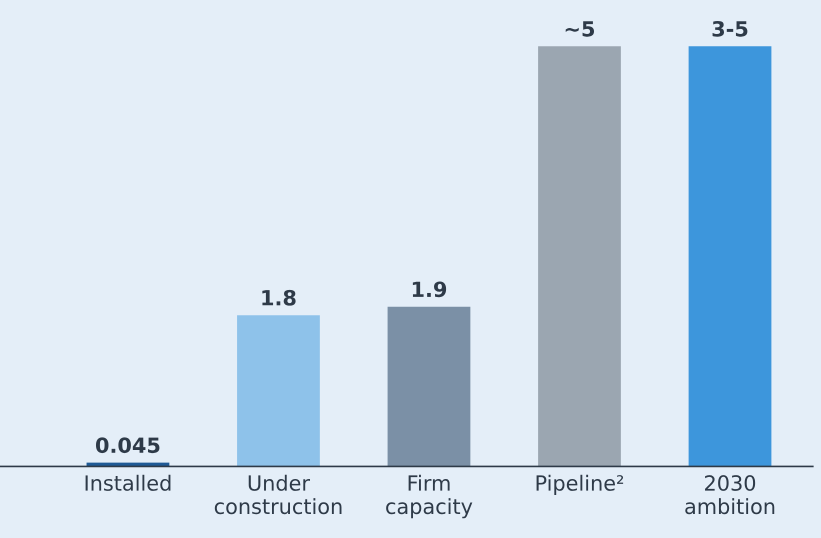 The height and width of the screenshot is (538, 821). What do you see at coordinates (729, 494) in the screenshot?
I see `x-tick-label: 2030 ambition` at bounding box center [729, 494].